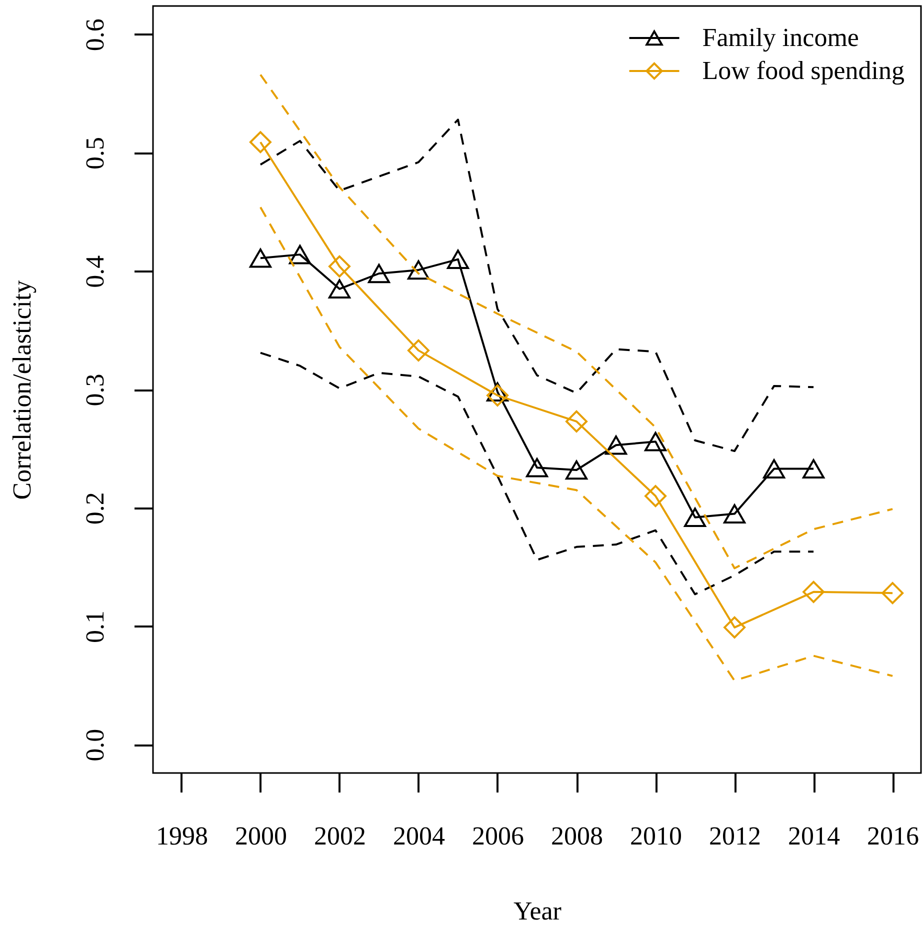 The image size is (923, 928). What do you see at coordinates (95, 153) in the screenshot?
I see `y-tick-label: 0.5` at bounding box center [95, 153].